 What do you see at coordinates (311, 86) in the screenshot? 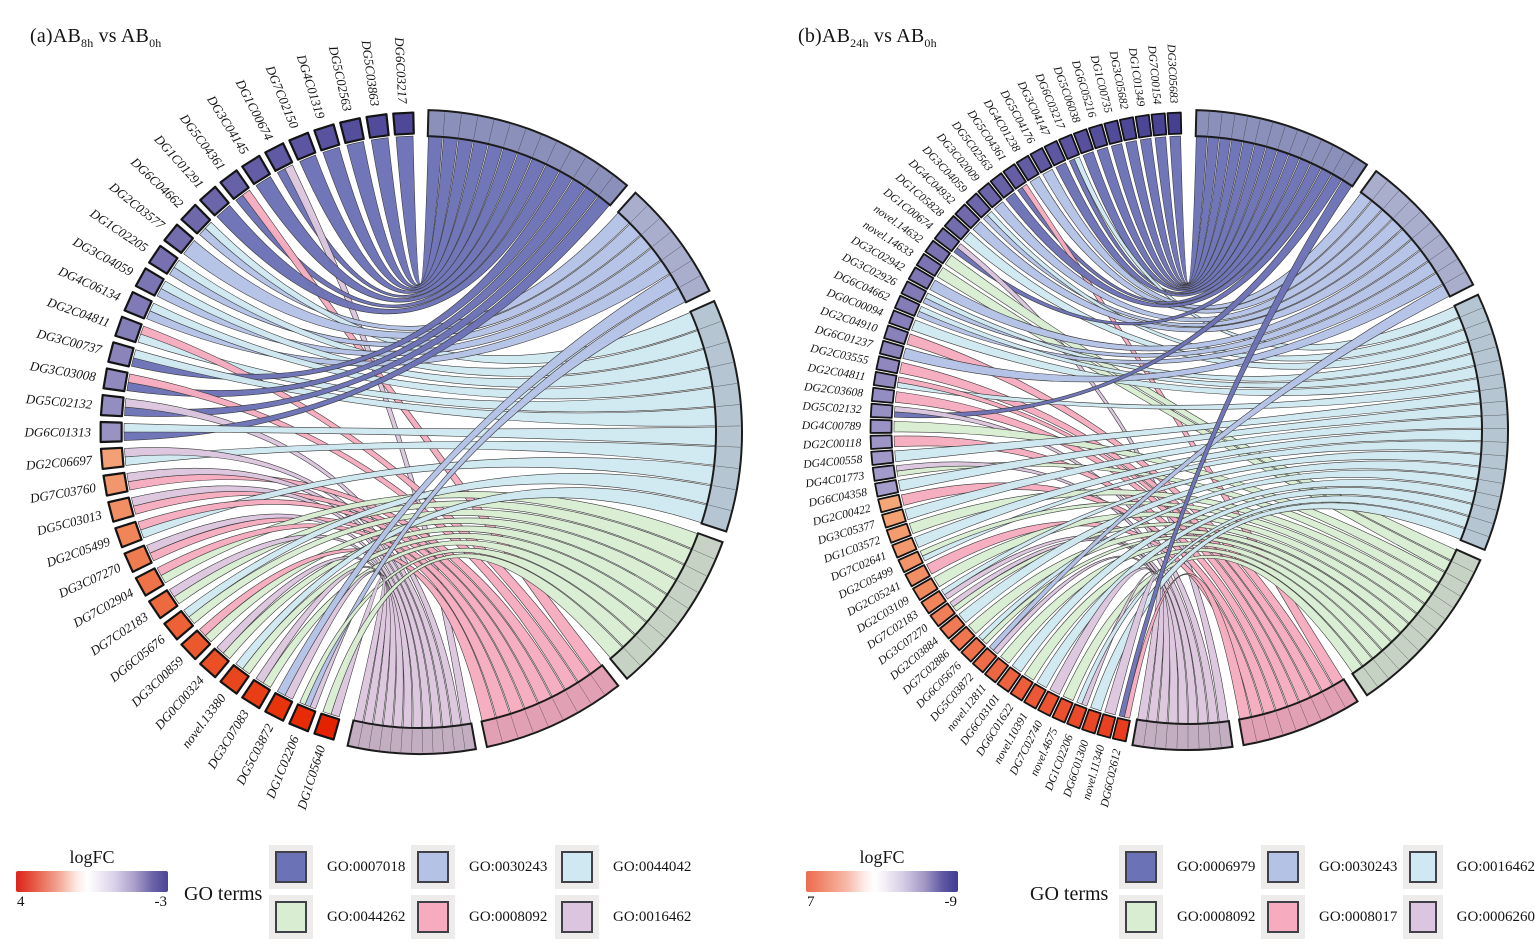
I see `gene-label: DG4C01319` at bounding box center [311, 86].